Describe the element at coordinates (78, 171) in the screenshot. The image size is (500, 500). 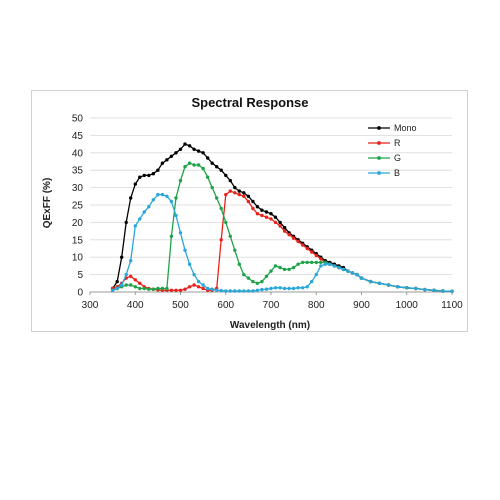
I see `y-tick-label: 35` at that location.